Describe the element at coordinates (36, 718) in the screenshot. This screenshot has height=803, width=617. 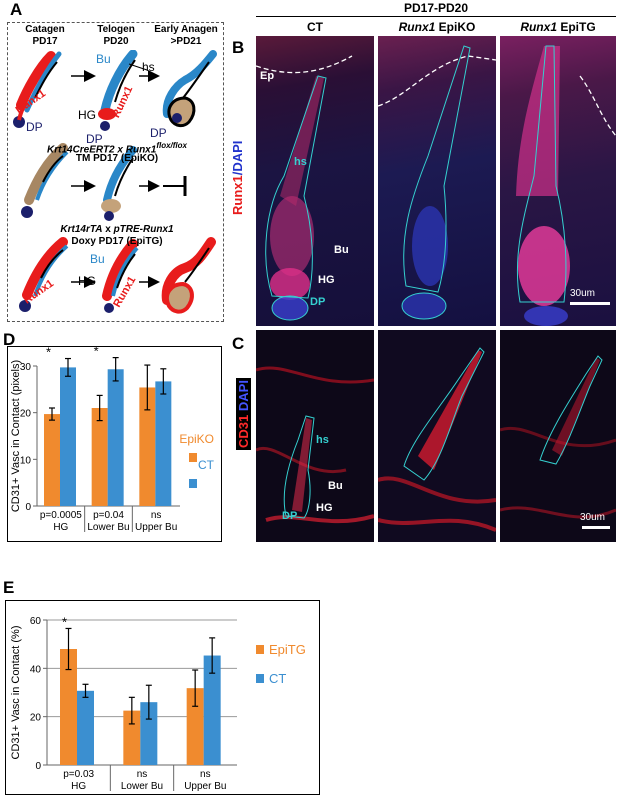
I see `chart-e-y-tick-label: 20` at that location.